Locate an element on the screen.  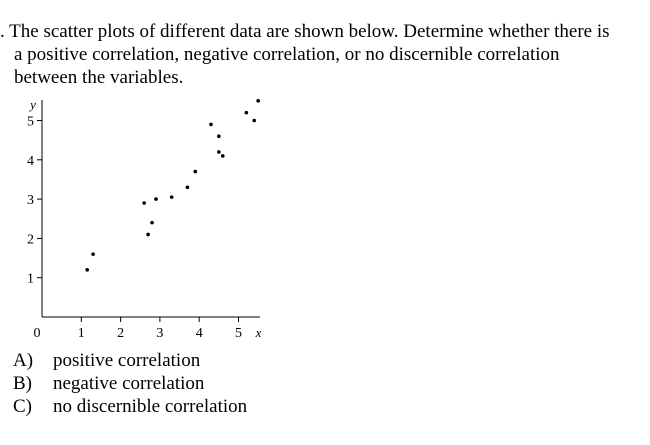
option-text: negative correlation is located at coordinates (129, 383).